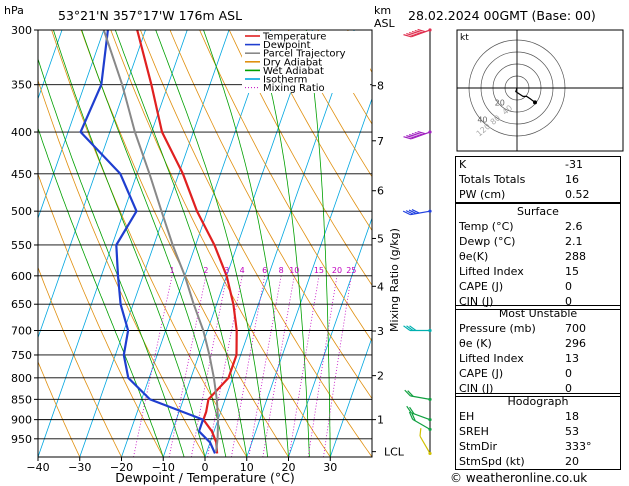  Describe the element at coordinates (482, 194) in the screenshot. I see `index-label: PW (cm)` at that location.